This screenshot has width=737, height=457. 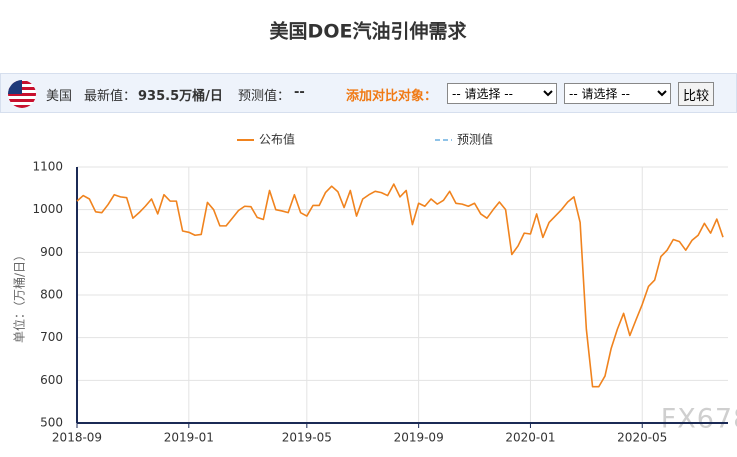 What do you see at coordinates (19, 296) in the screenshot?
I see `y-axis-label: 单位：（万桶/日）` at bounding box center [19, 296].